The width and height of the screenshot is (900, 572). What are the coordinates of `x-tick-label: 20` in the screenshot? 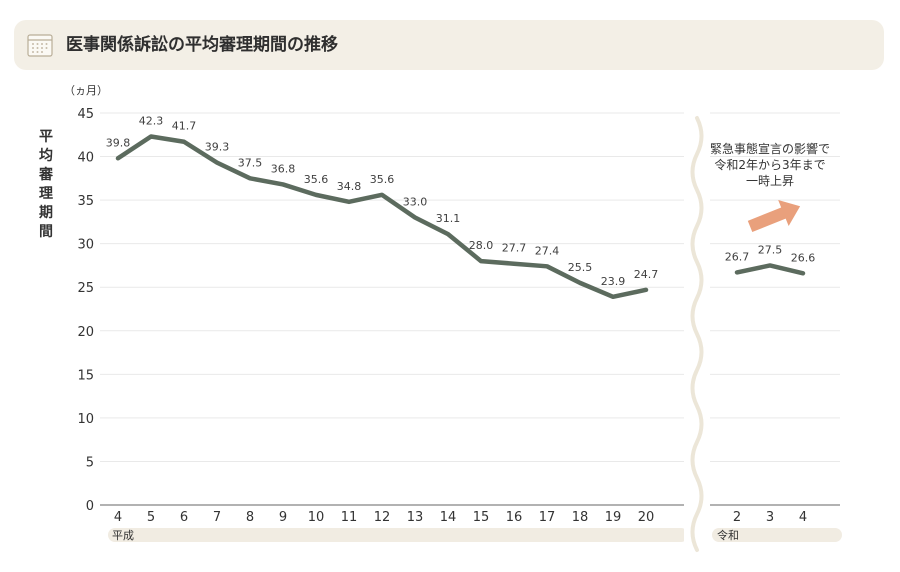 It's located at (646, 517).